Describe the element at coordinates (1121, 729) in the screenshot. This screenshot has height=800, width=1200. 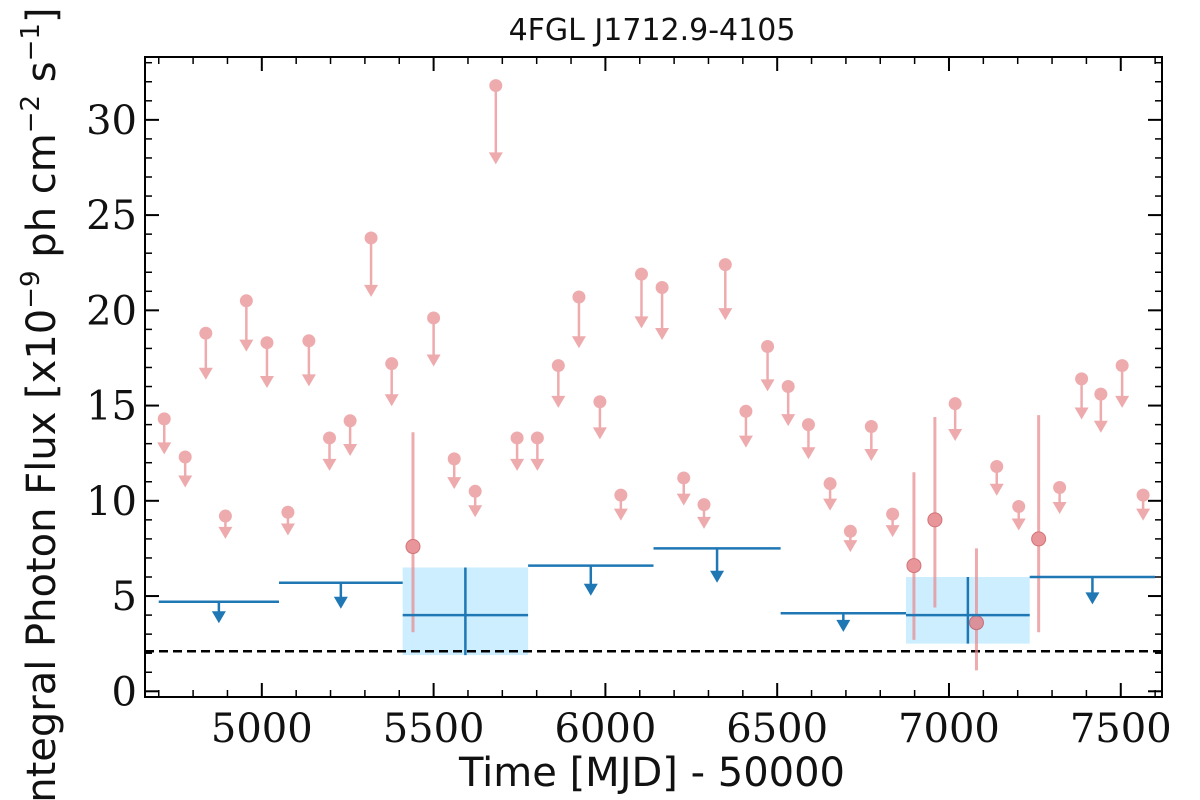
I see `x-tick-label: 7500` at that location.